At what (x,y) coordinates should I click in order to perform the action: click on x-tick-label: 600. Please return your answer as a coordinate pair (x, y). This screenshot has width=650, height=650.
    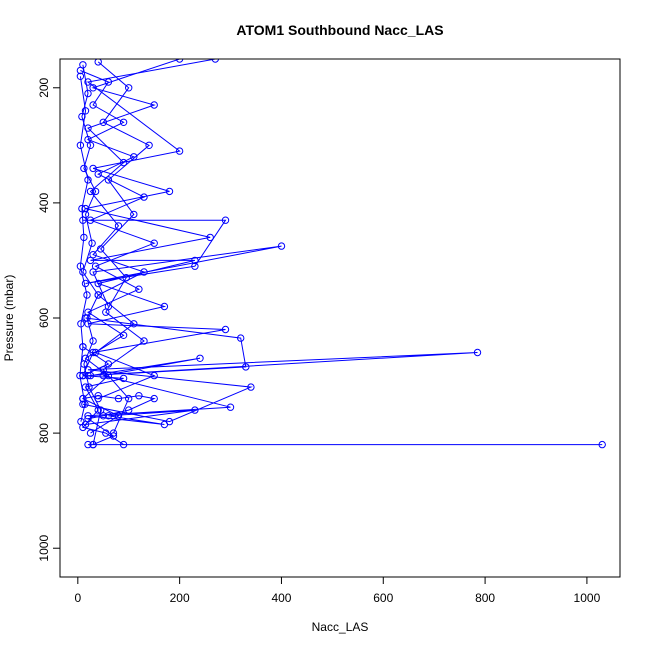
    Looking at the image, I should click on (383, 598).